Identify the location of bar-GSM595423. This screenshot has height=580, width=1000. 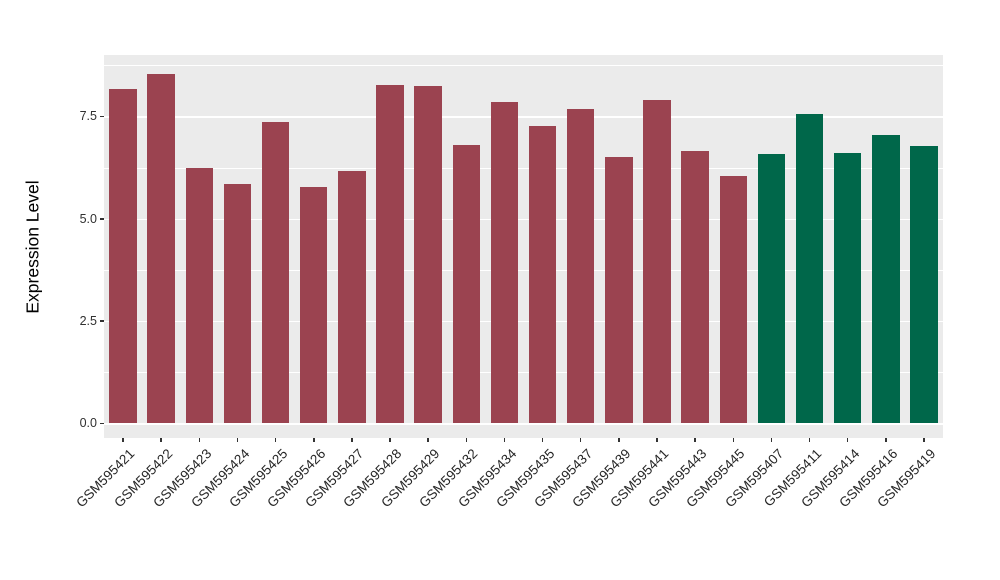
(199, 295).